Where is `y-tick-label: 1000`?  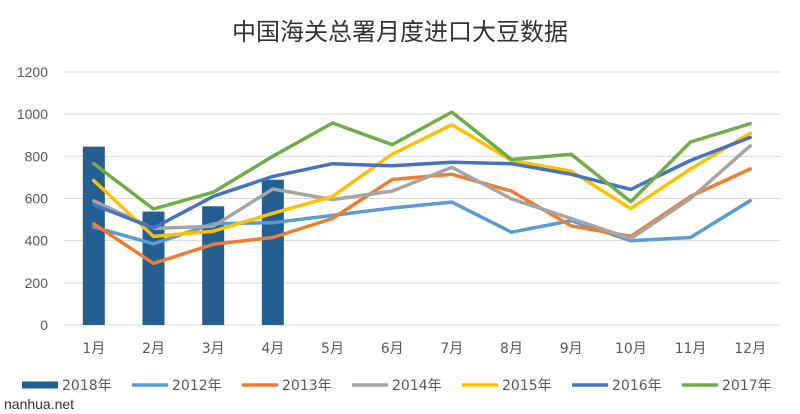 y-tick-label: 1000 is located at coordinates (32, 114).